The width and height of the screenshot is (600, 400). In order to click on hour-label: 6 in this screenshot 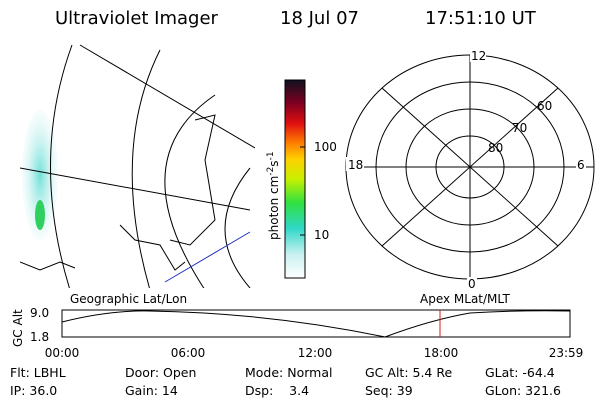, I will do `click(581, 165)`.